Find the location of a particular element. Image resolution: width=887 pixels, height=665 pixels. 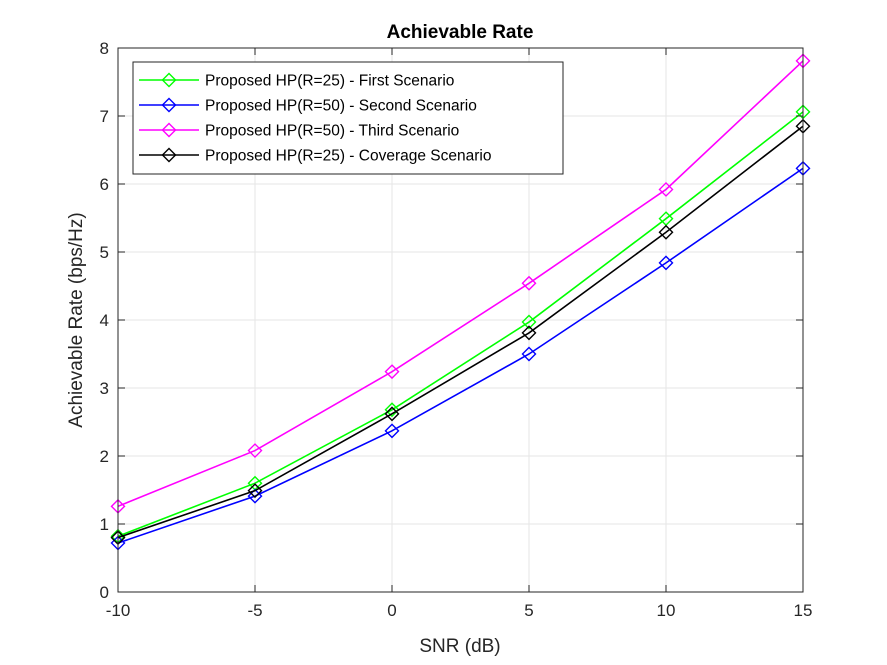

legend-item: Proposed HP(R=50) - Third Scenario is located at coordinates (299, 131).